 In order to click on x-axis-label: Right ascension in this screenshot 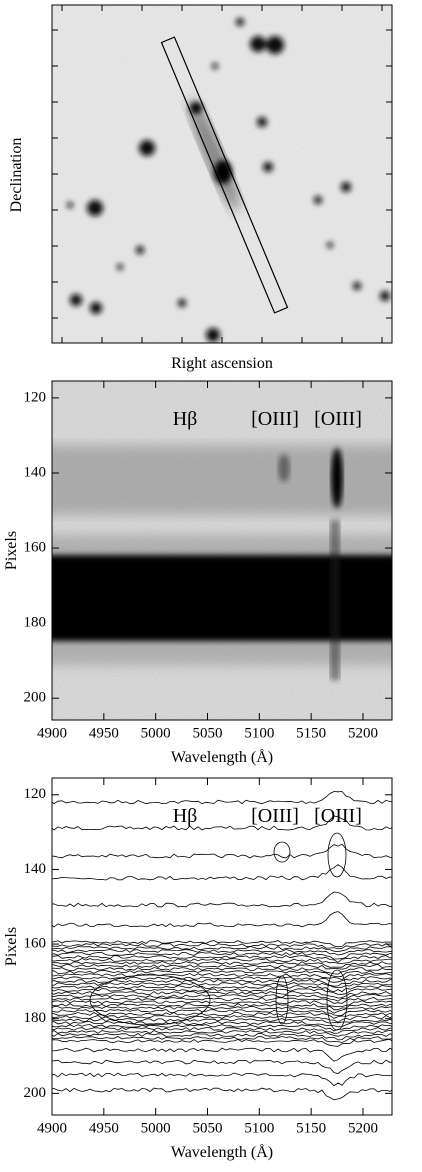, I will do `click(222, 363)`.